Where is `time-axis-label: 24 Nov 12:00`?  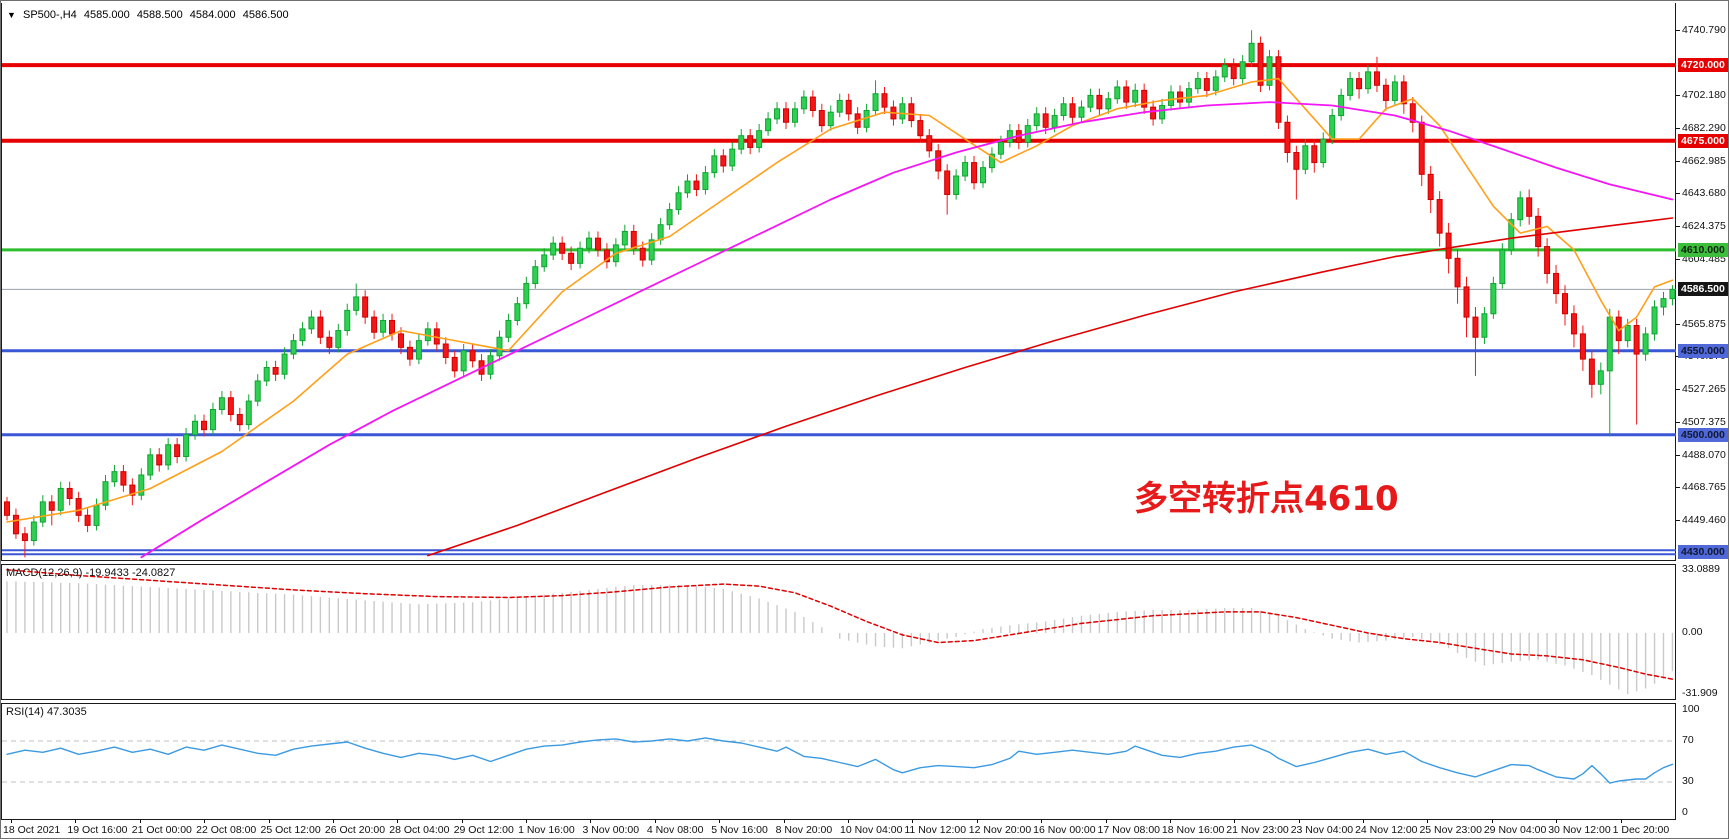 time-axis-label: 24 Nov 12:00 is located at coordinates (1386, 830).